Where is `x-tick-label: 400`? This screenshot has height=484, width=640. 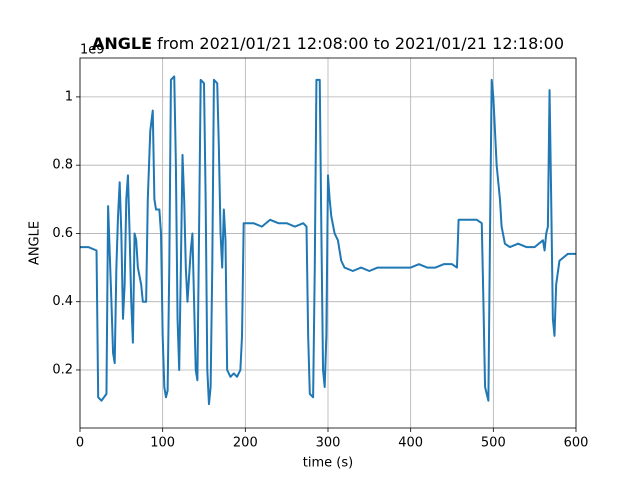
x-tick-label: 400 is located at coordinates (410, 443).